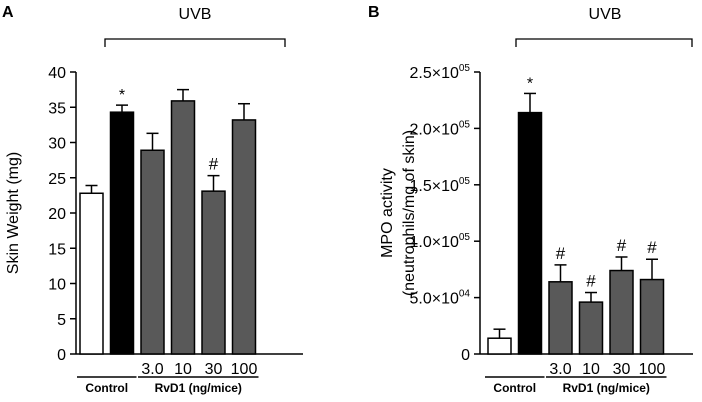  Describe the element at coordinates (606, 388) in the screenshot. I see `panel-b-group-label: RvD1 (ng/mice)` at that location.